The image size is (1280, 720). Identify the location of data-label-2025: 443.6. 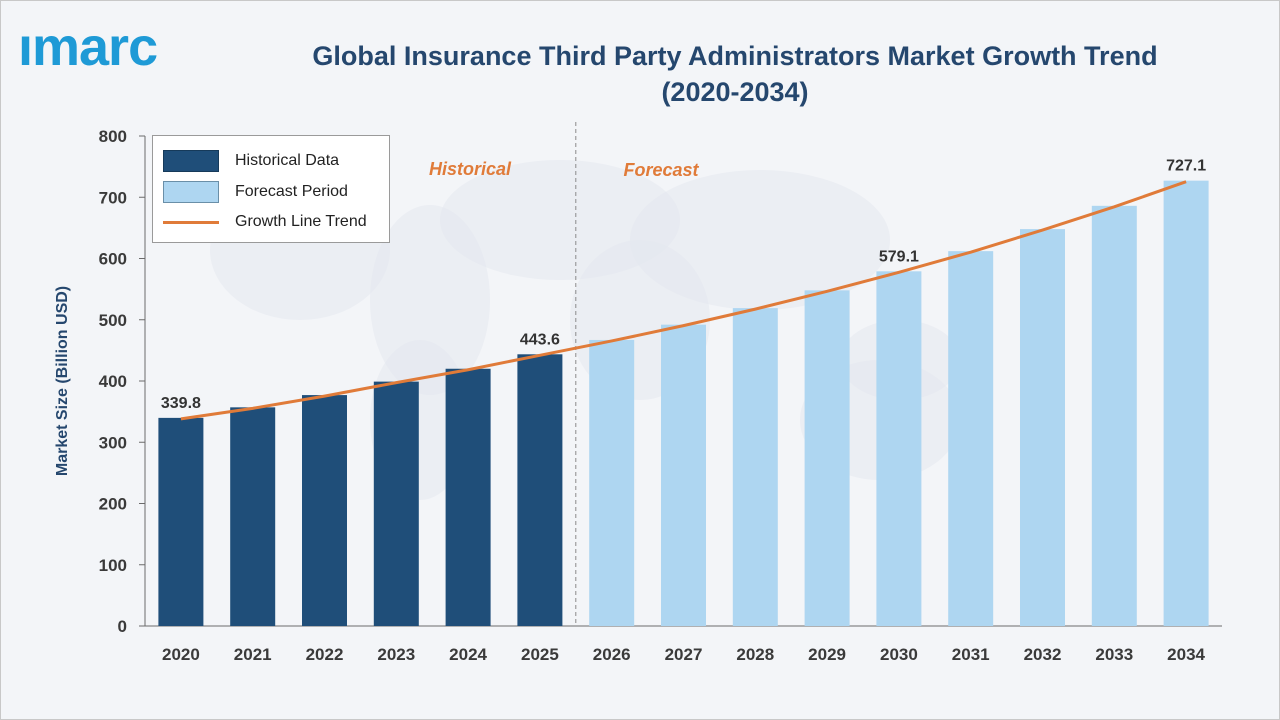
(540, 339).